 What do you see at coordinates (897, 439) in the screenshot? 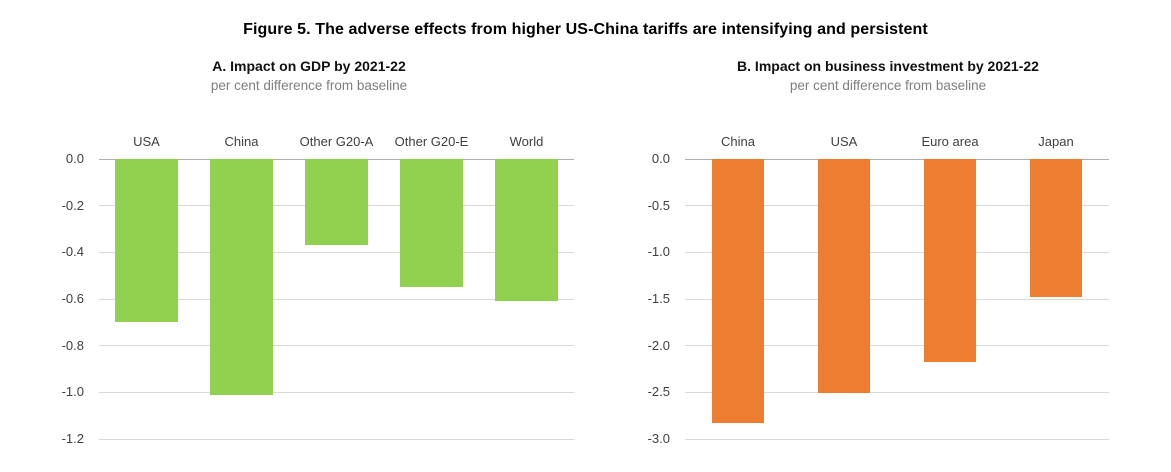
I see `gridline-y--3.0` at bounding box center [897, 439].